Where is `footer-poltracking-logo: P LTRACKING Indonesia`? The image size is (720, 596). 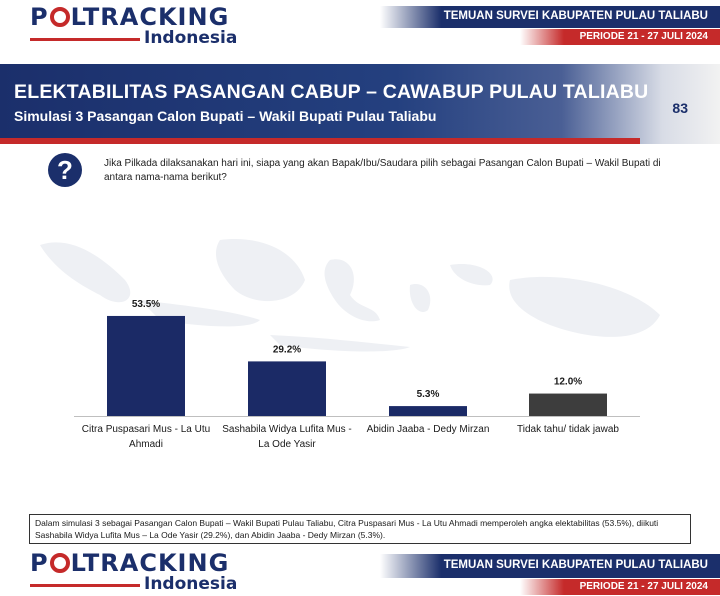
footer-poltracking-logo: P LTRACKING Indonesia is located at coordinates (133, 571).